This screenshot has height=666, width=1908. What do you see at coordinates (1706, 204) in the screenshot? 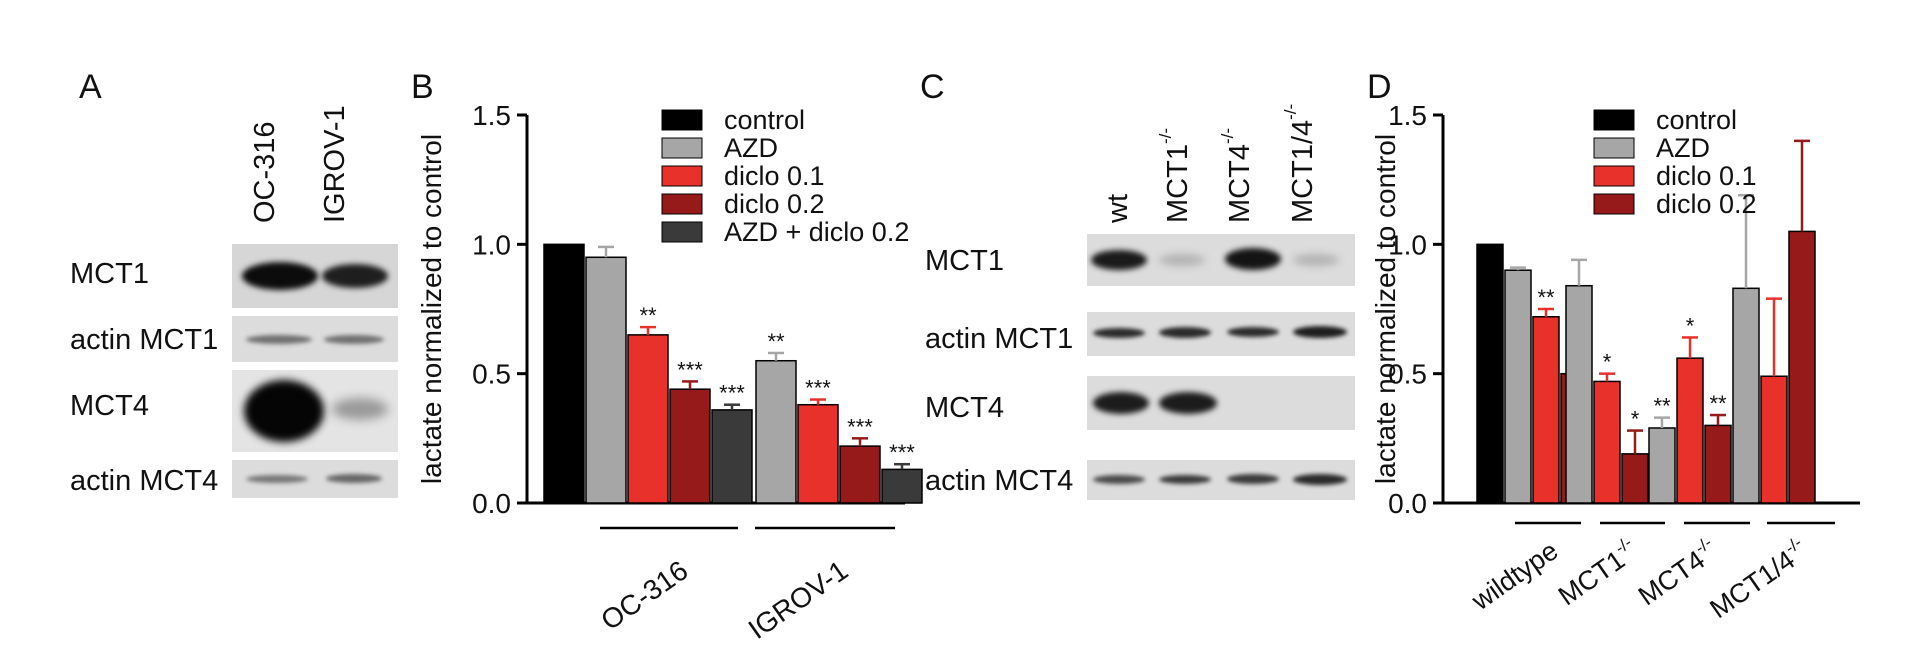
I see `legend-label: diclo 0.2` at bounding box center [1706, 204].